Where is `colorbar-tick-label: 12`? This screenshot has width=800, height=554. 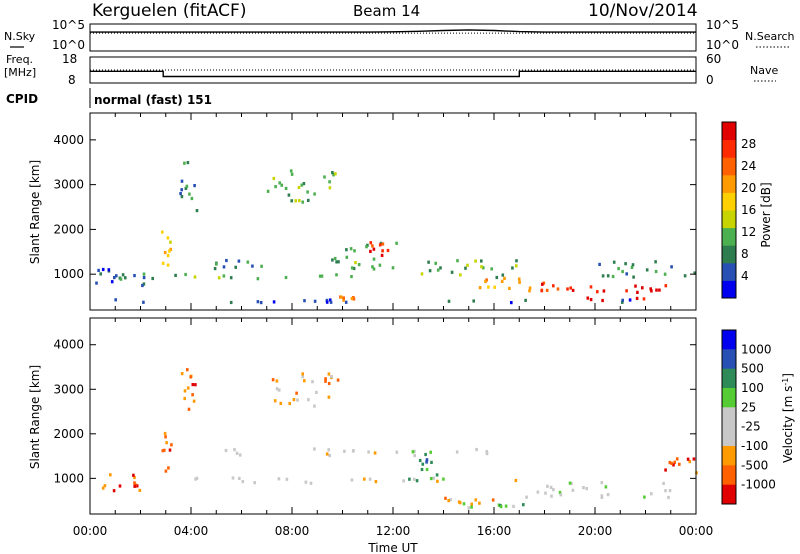
colorbar-tick-label: 12 is located at coordinates (748, 232).